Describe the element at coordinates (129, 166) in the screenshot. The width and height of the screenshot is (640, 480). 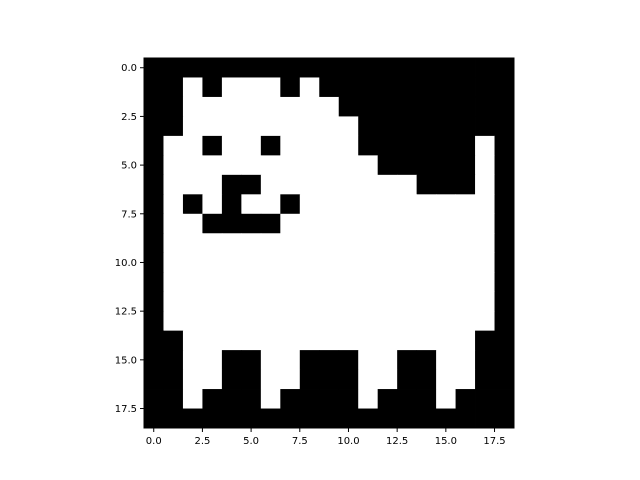
I see `y-tick-label: 5.0` at that location.